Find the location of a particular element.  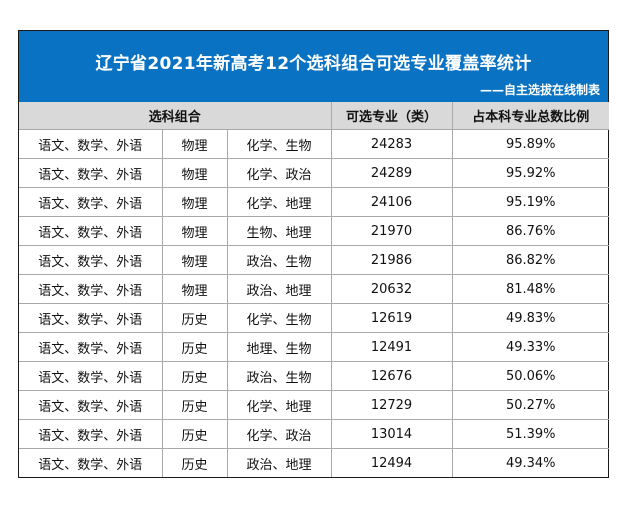

table-row: 语文、数学、外语 历史 化学、生物 12619 49.83% is located at coordinates (314, 318).